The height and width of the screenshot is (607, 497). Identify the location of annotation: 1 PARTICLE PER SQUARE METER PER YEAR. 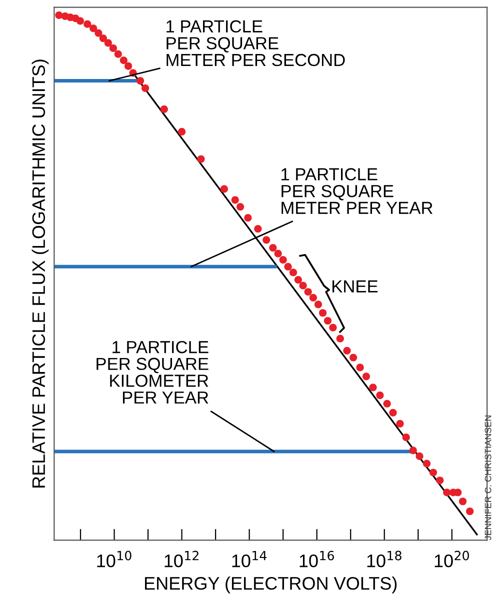
(357, 191).